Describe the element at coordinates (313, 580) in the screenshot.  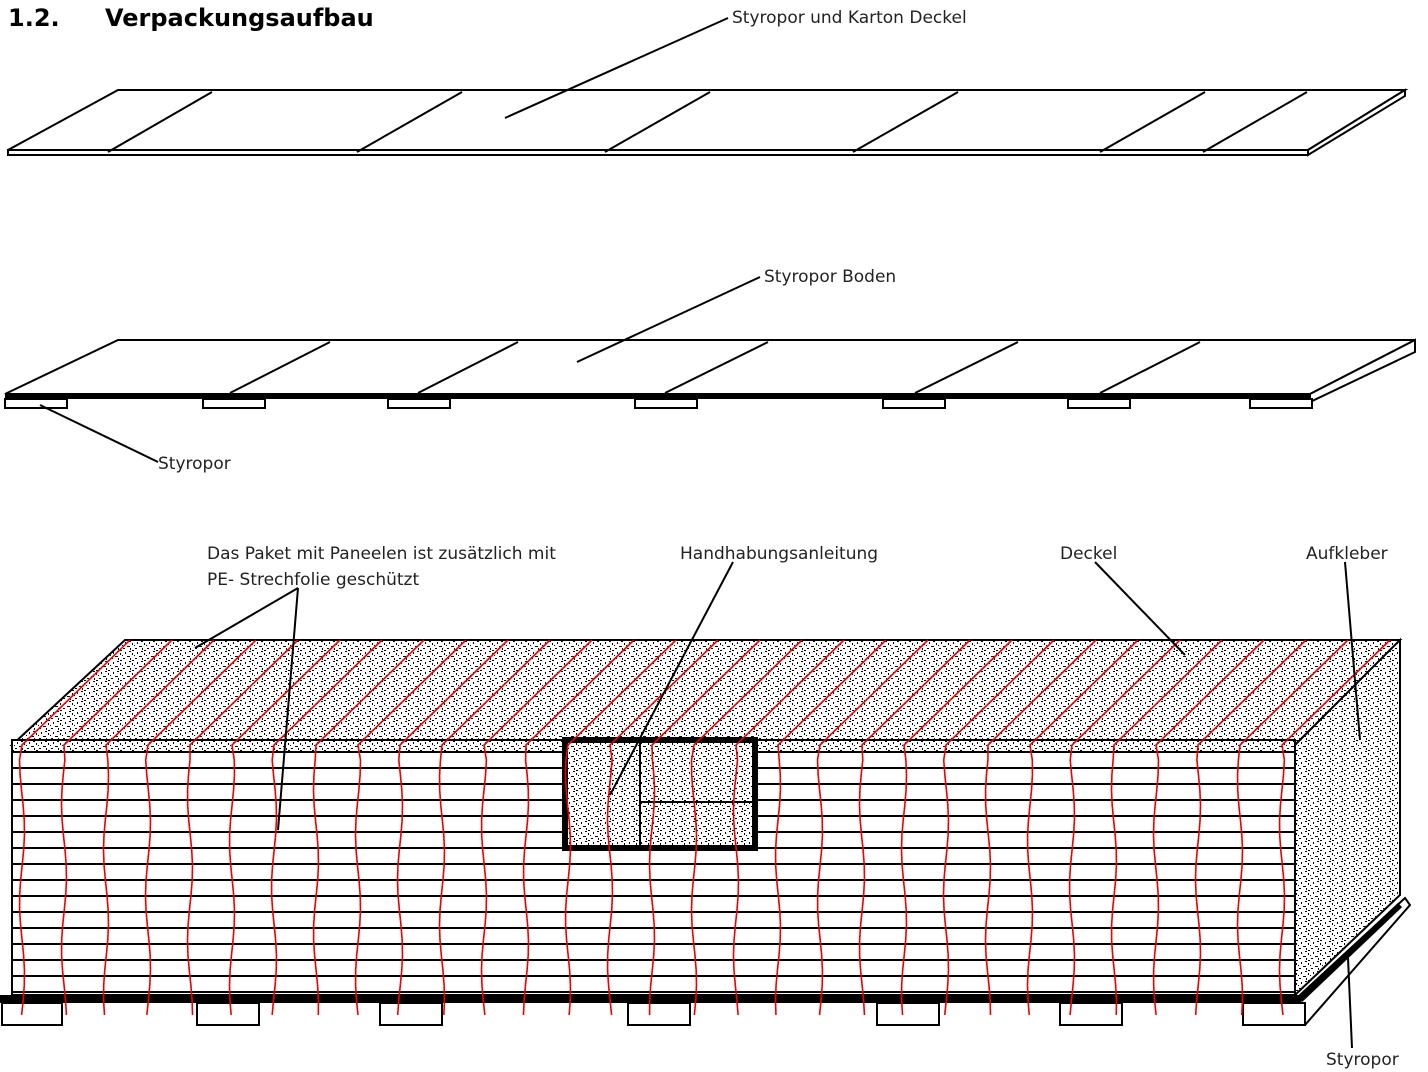
I see `label-film: PE- Strechfolie geschützt` at that location.